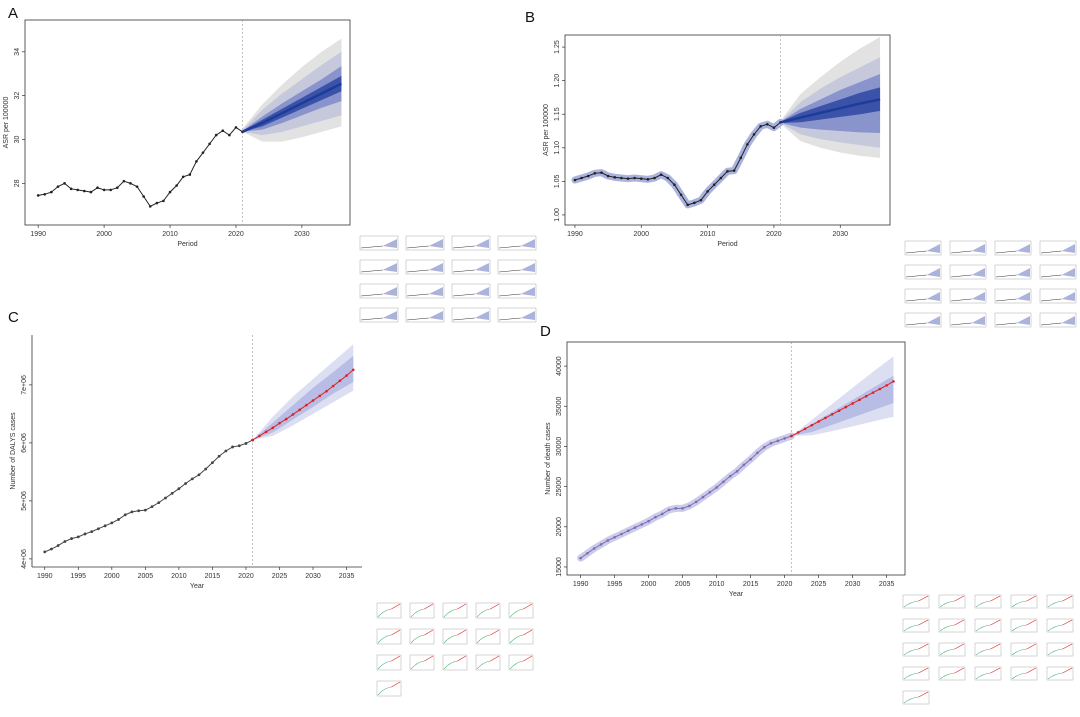 This screenshot has height=717, width=1080. What do you see at coordinates (13, 317) in the screenshot?
I see `panel-label: C` at bounding box center [13, 317].